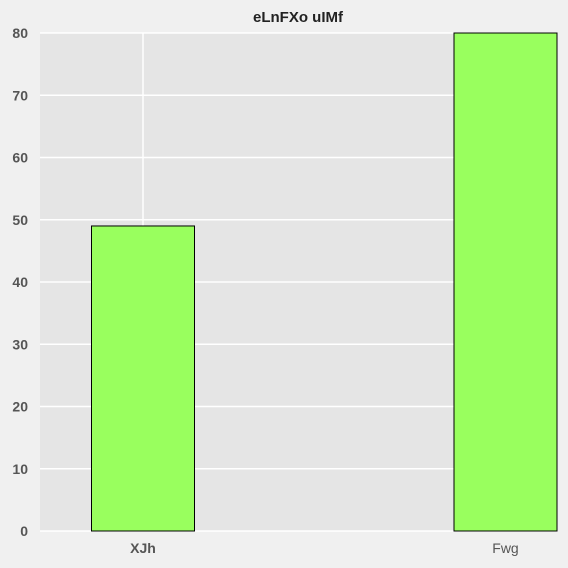 The height and width of the screenshot is (568, 568). I want to click on y-tick-label: 40, so click(20, 282).